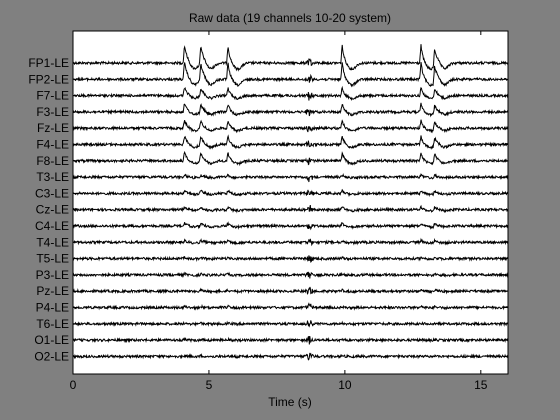 The height and width of the screenshot is (420, 560). What do you see at coordinates (345, 385) in the screenshot?
I see `x-tick-label: 10` at bounding box center [345, 385].